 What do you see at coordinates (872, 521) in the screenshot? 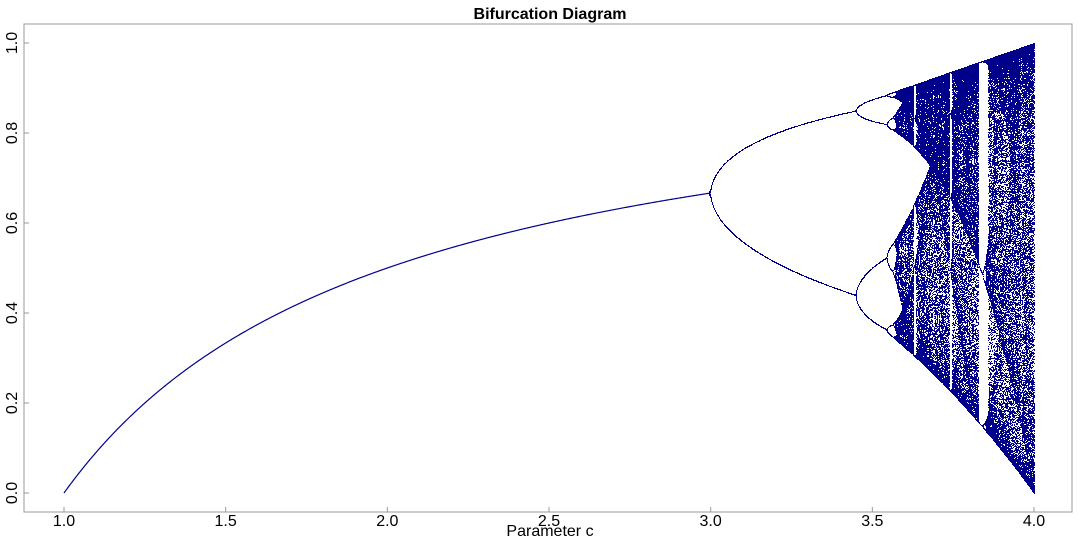
I see `x-tick-label: 3.5` at bounding box center [872, 521].